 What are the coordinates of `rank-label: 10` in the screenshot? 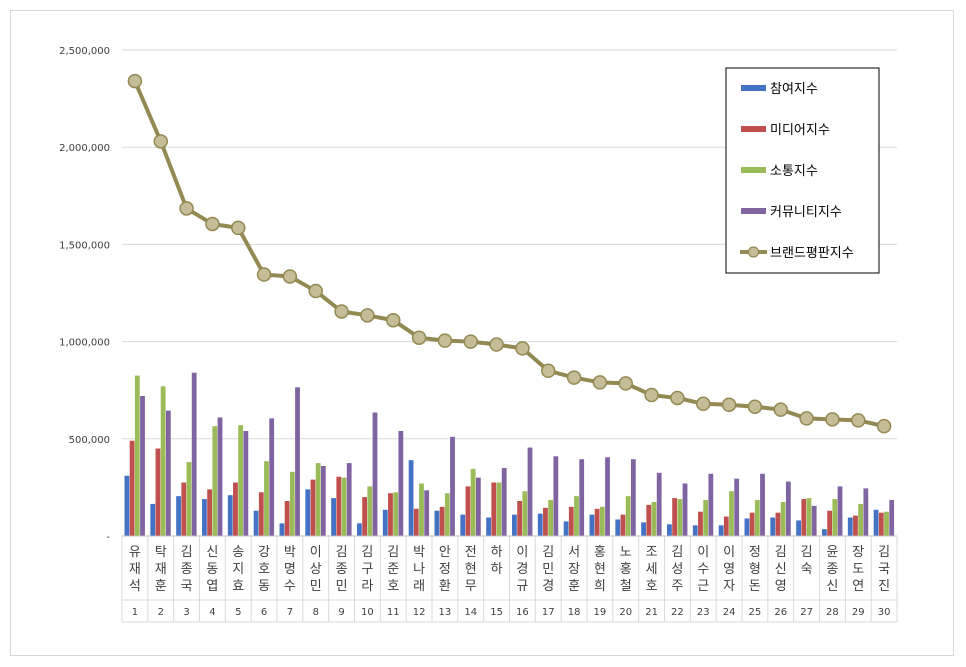 It's located at (367, 612).